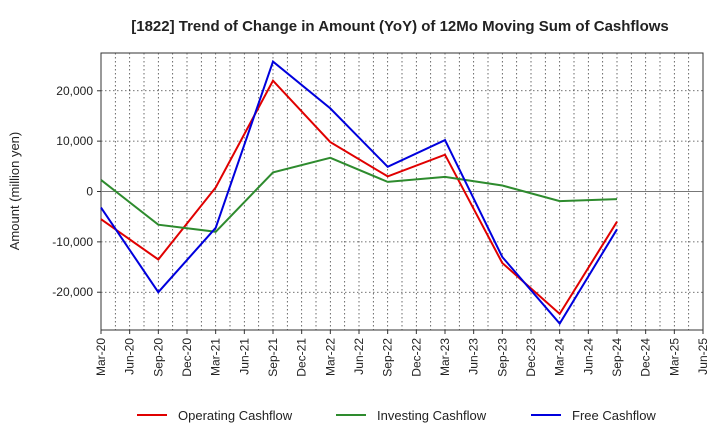 This screenshot has height=440, width=720. I want to click on x-tick-label: Sep-20, so click(158, 357).